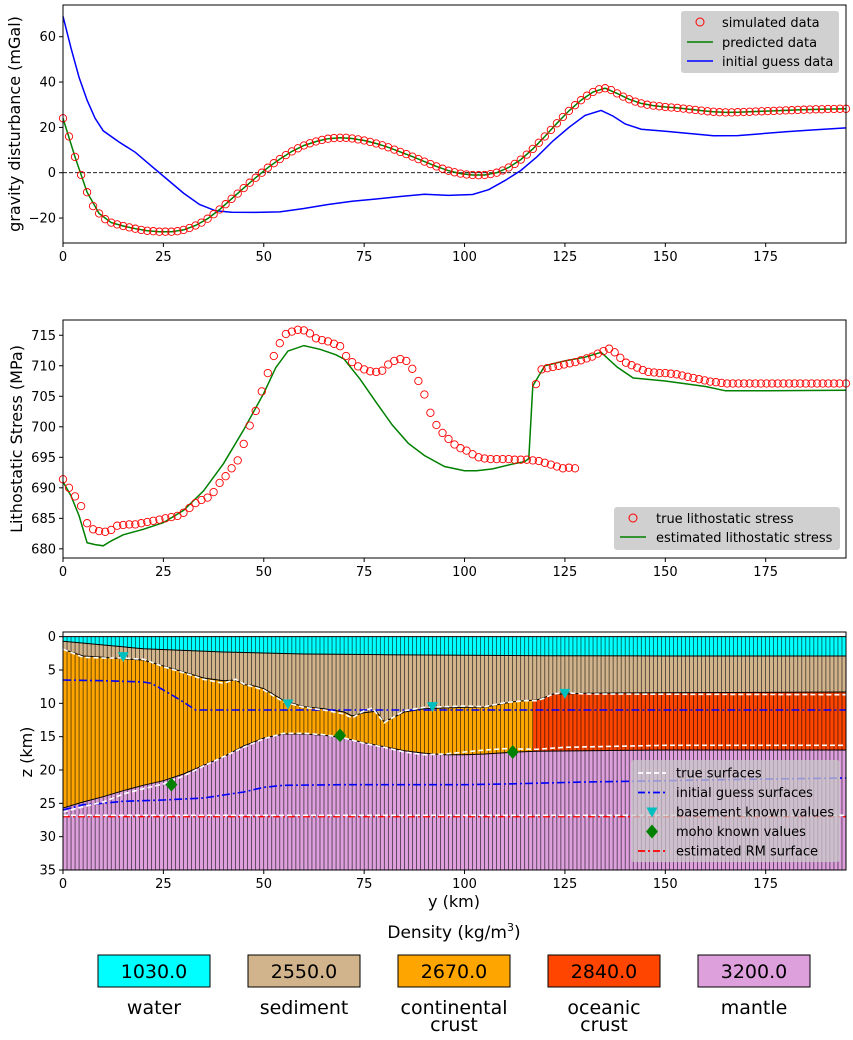  Describe the element at coordinates (454, 1008) in the screenshot. I see `density-layer-label: continental` at that location.